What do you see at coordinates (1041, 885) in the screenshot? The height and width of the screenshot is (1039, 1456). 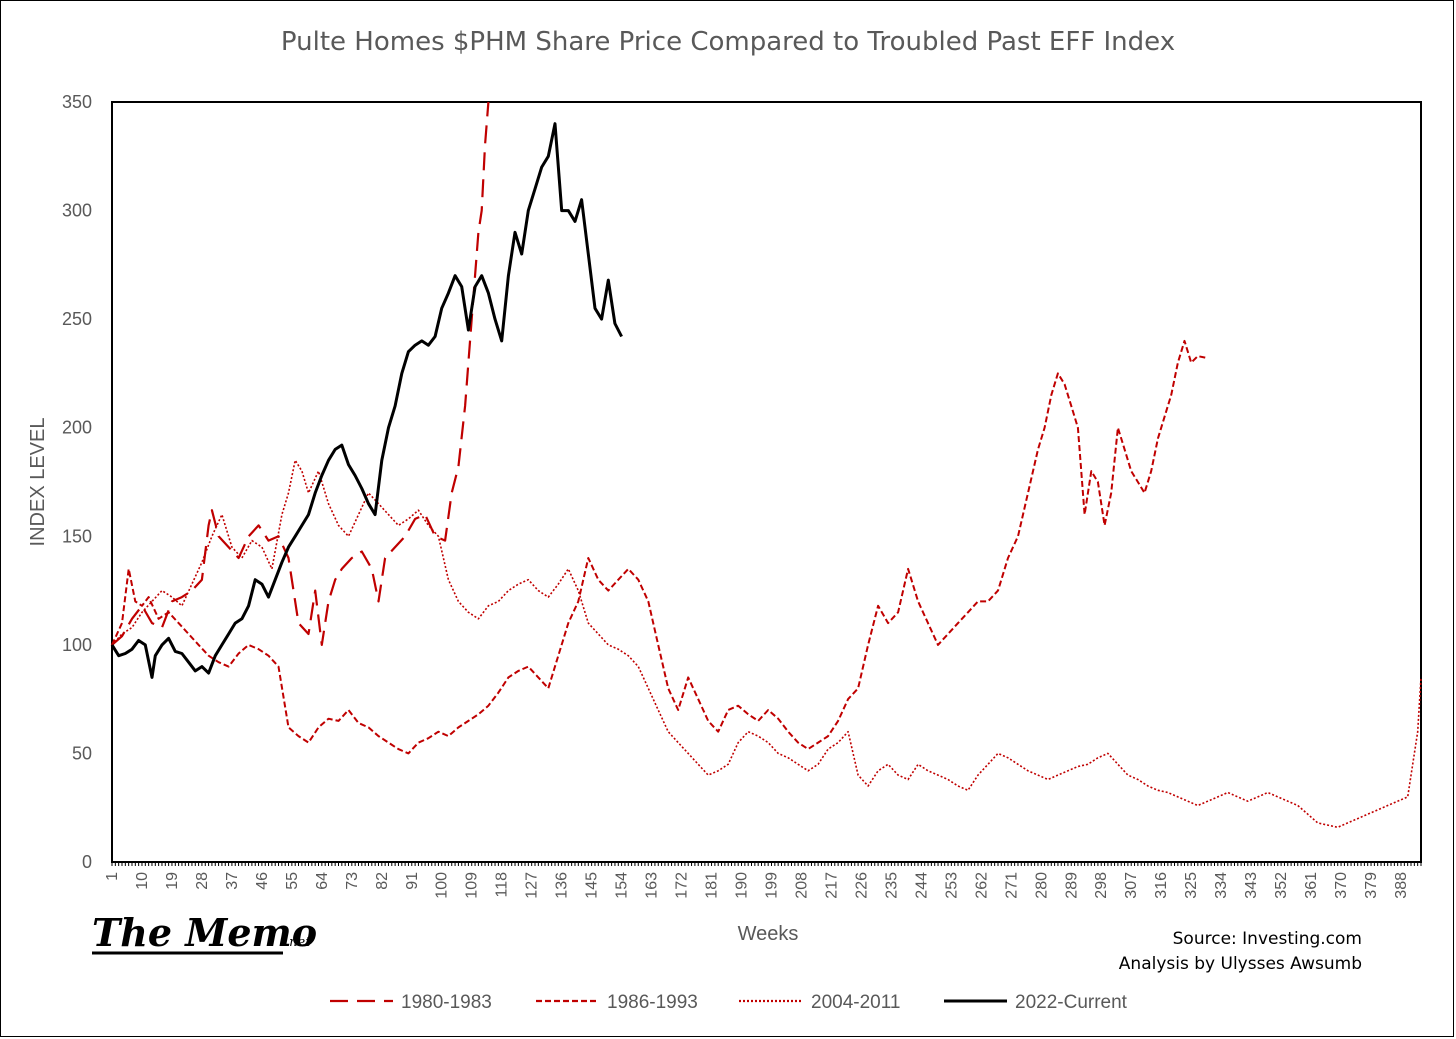 I see `x-tick-label: 280` at bounding box center [1041, 885].